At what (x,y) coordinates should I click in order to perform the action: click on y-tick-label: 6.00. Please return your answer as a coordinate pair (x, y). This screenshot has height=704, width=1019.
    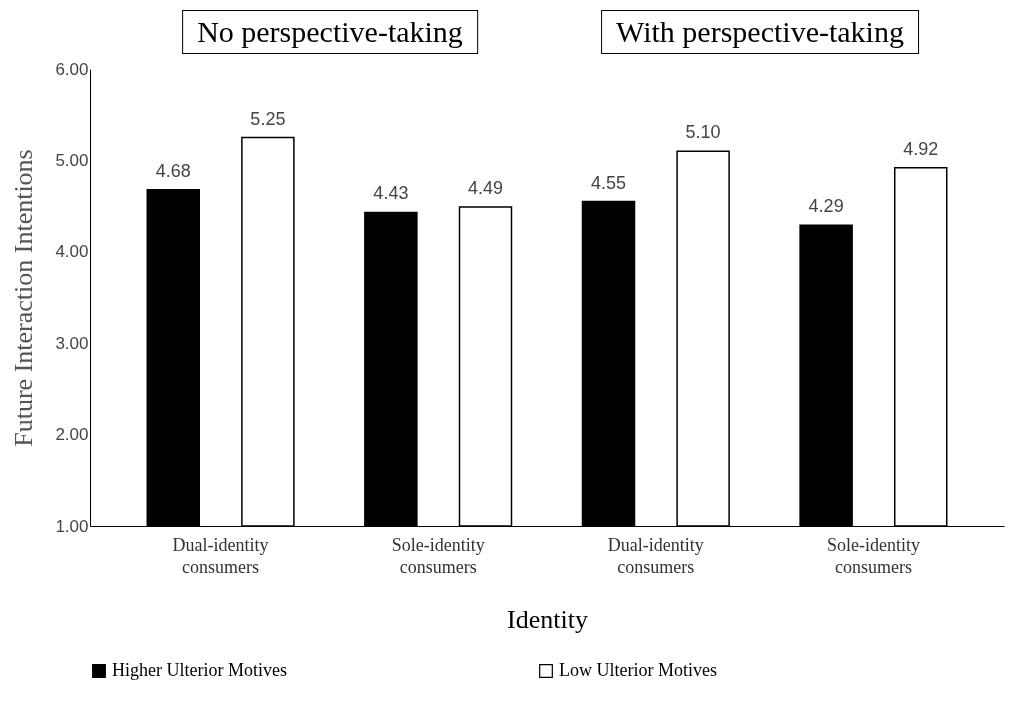
    Looking at the image, I should click on (72, 69).